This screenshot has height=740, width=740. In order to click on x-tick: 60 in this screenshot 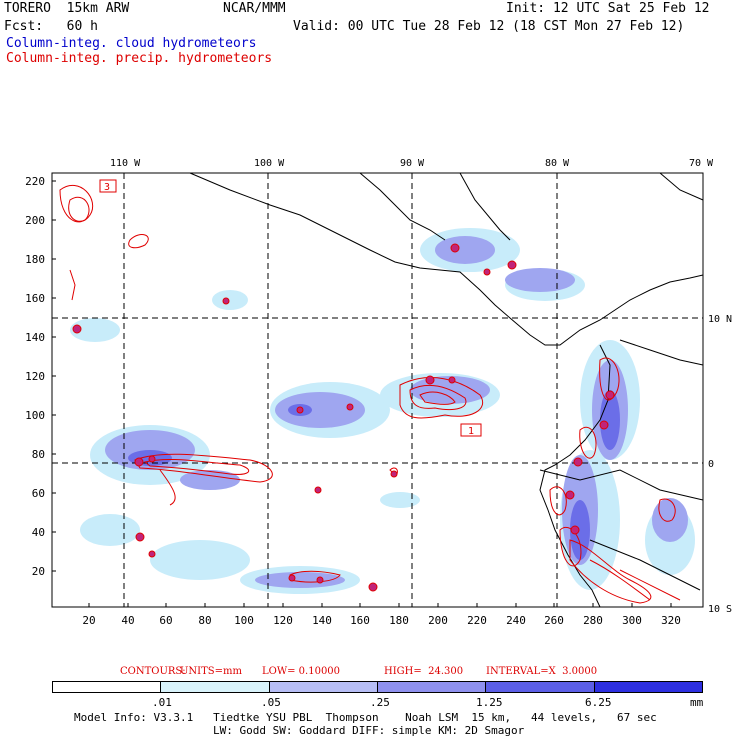, I will do `click(165, 620)`.